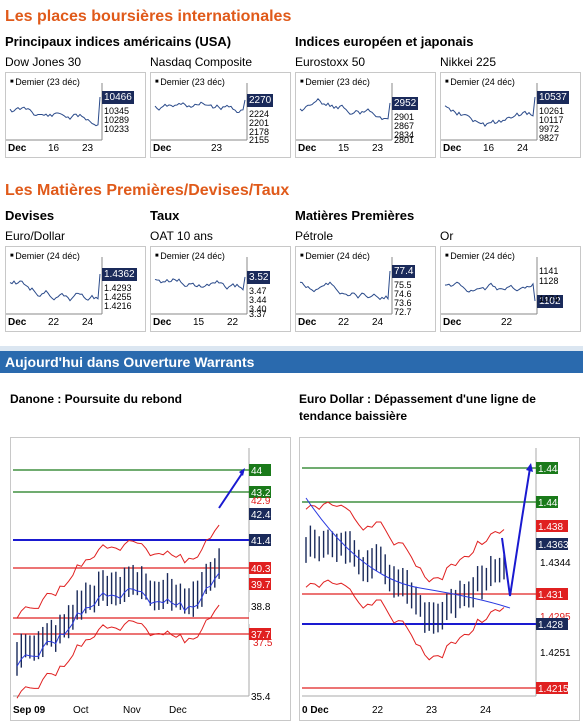 This screenshot has height=725, width=587. Describe the element at coordinates (148, 16) in the screenshot. I see `section-title-markets: Les places boursières internationales` at that location.